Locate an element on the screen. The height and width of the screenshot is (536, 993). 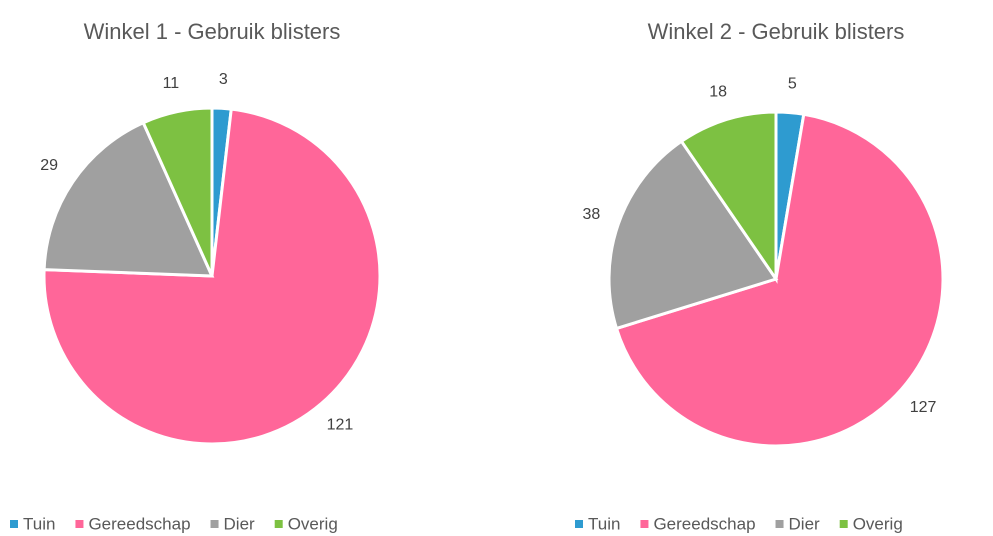
data-label: 5 is located at coordinates (792, 84).